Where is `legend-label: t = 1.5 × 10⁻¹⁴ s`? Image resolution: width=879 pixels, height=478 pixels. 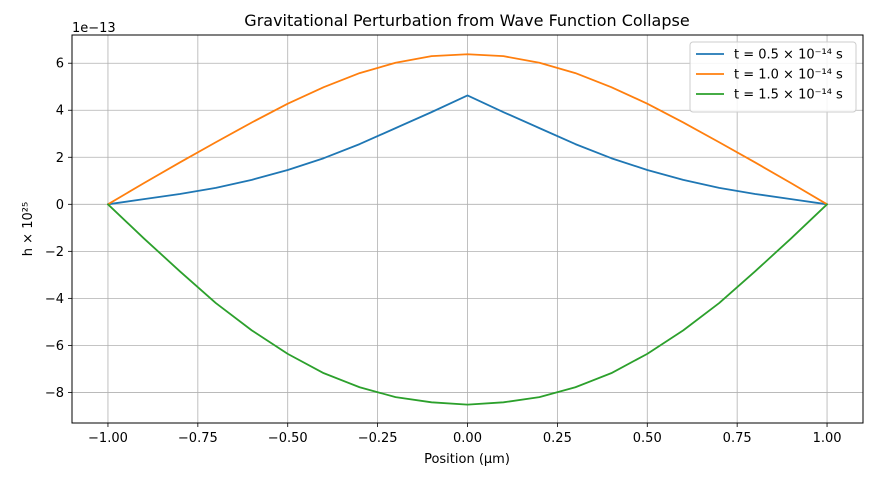 legend-label: t = 1.5 × 10⁻¹⁴ s is located at coordinates (788, 95).